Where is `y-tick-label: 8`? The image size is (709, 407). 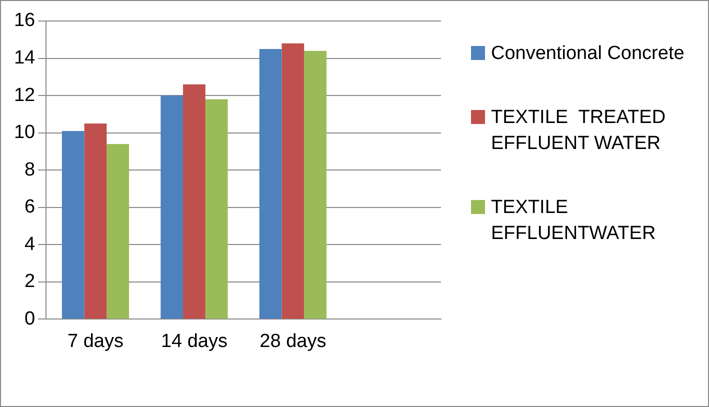 y-tick-label: 8 is located at coordinates (30, 169).